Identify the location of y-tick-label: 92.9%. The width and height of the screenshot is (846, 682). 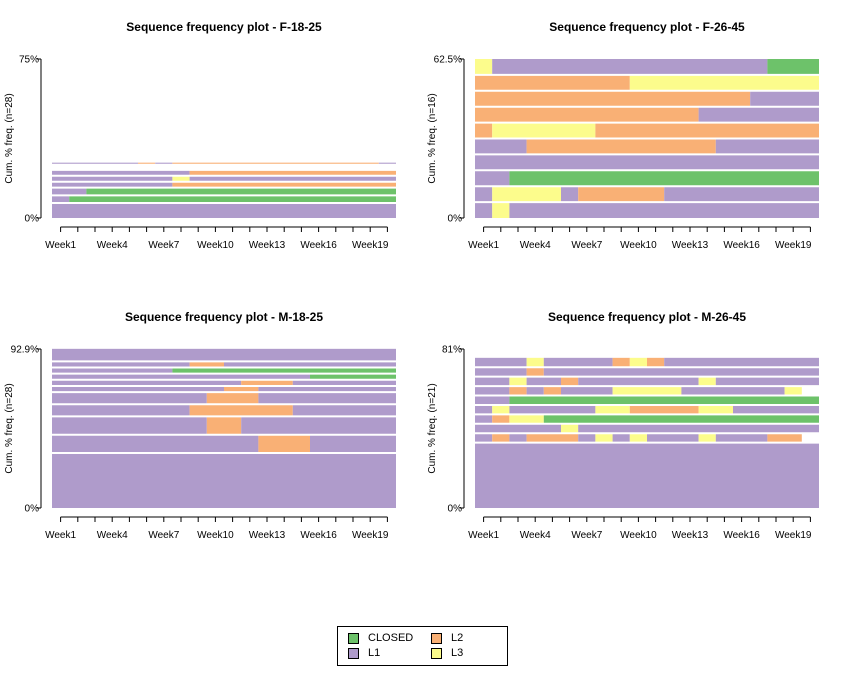
(25, 350).